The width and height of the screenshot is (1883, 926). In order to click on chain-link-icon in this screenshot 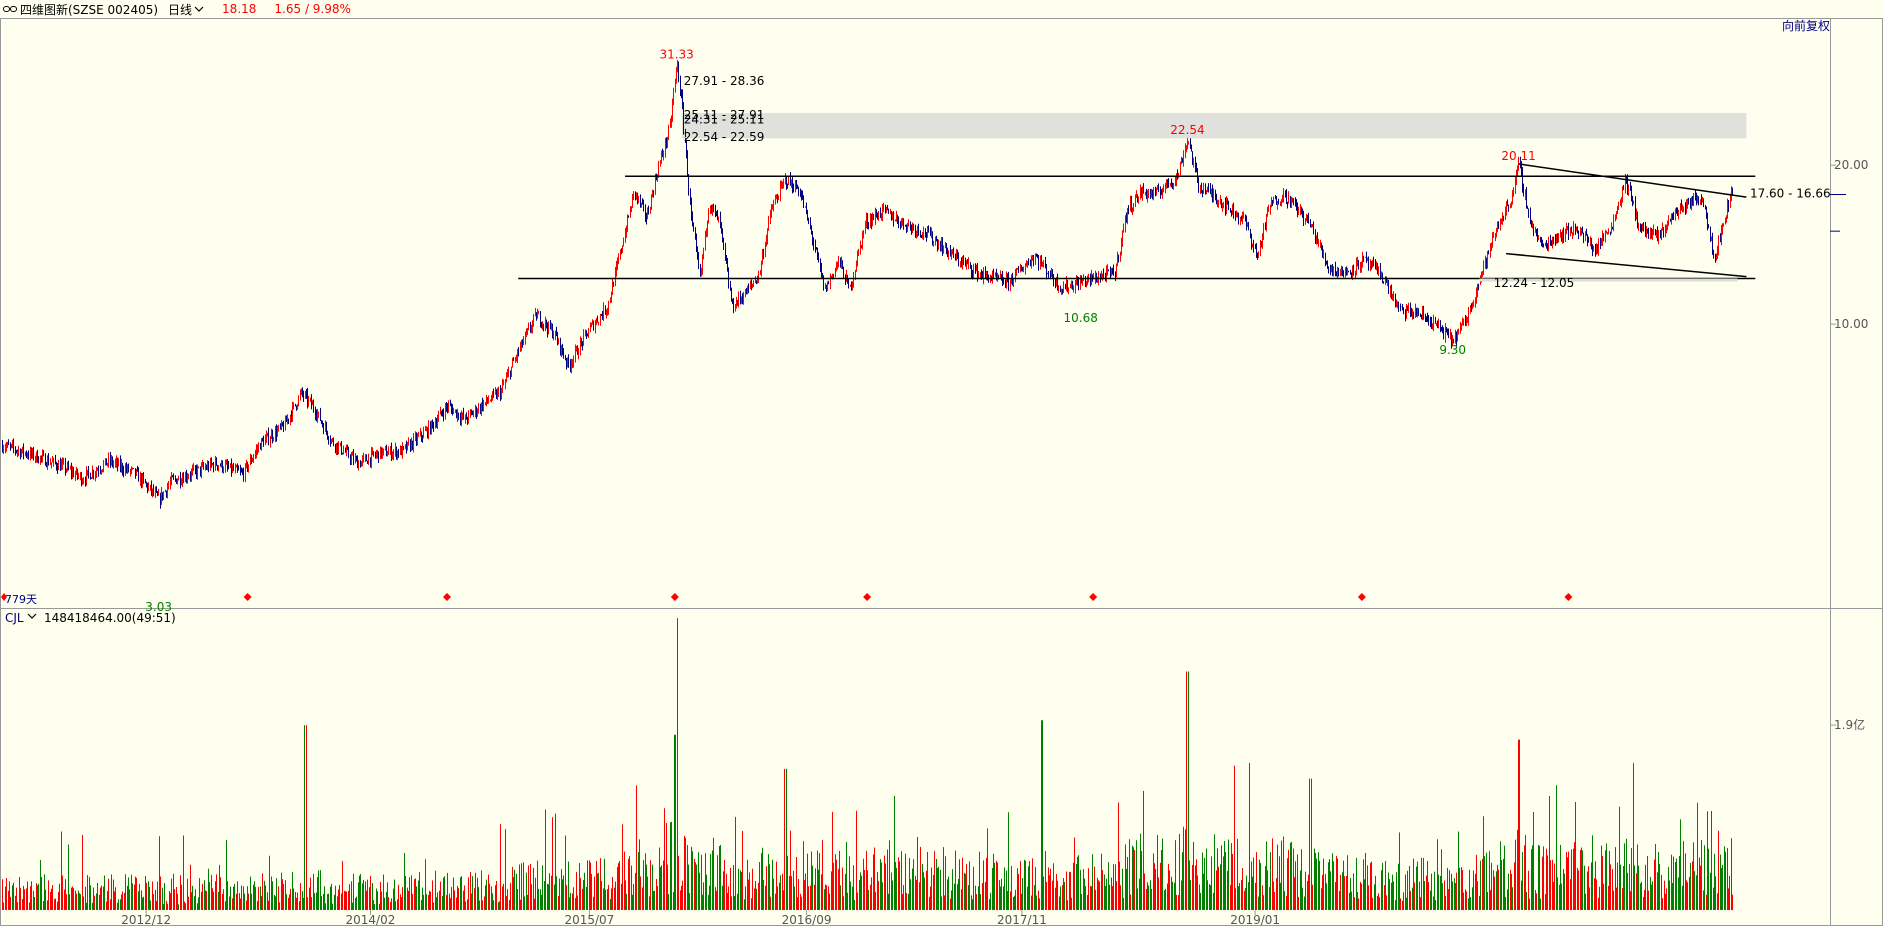, I will do `click(10, 9)`.